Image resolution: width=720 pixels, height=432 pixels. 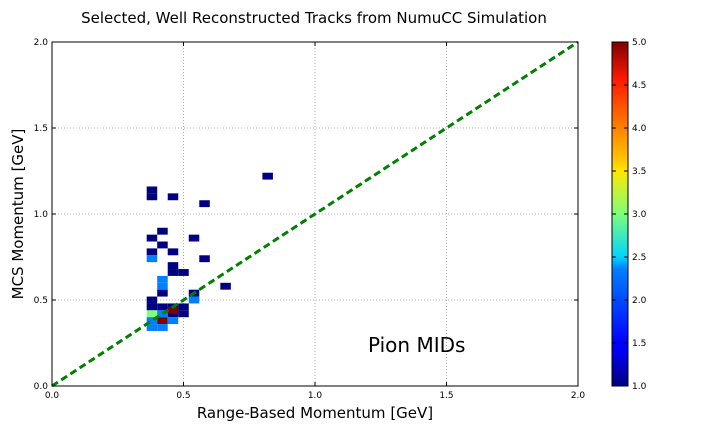 I want to click on y-tick-labels: 0.0 0.5 1.0 1.5 2.0, so click(x=41, y=215).